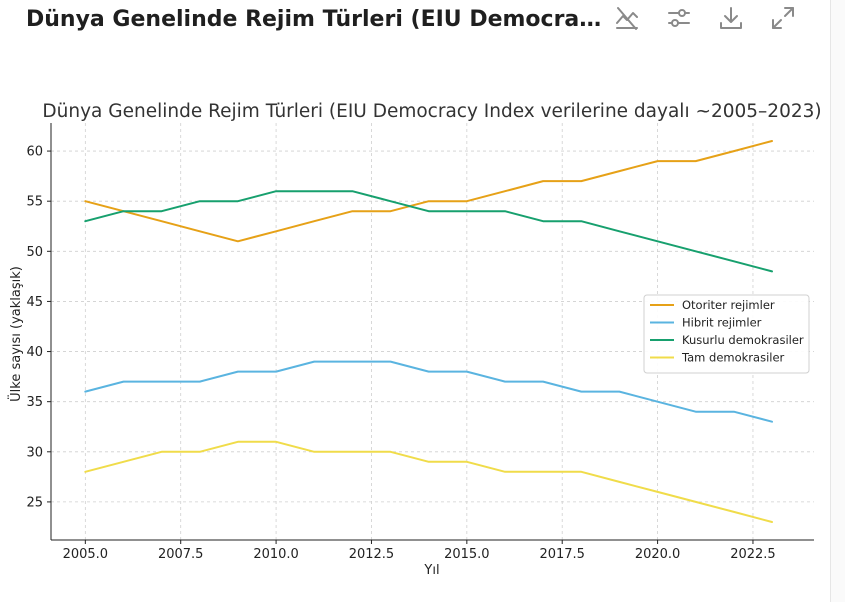 This screenshot has width=845, height=602. Describe the element at coordinates (728, 305) in the screenshot. I see `legend-entry: Otoriter rejimler` at that location.